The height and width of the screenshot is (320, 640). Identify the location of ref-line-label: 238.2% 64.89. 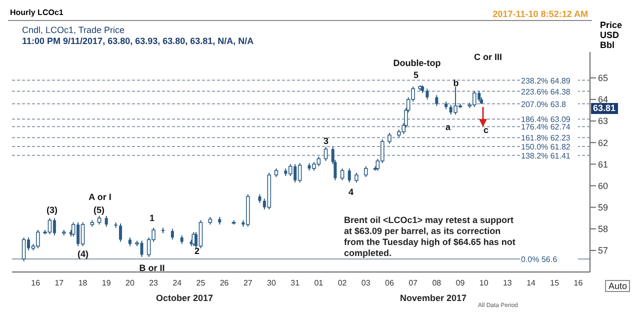
(546, 81).